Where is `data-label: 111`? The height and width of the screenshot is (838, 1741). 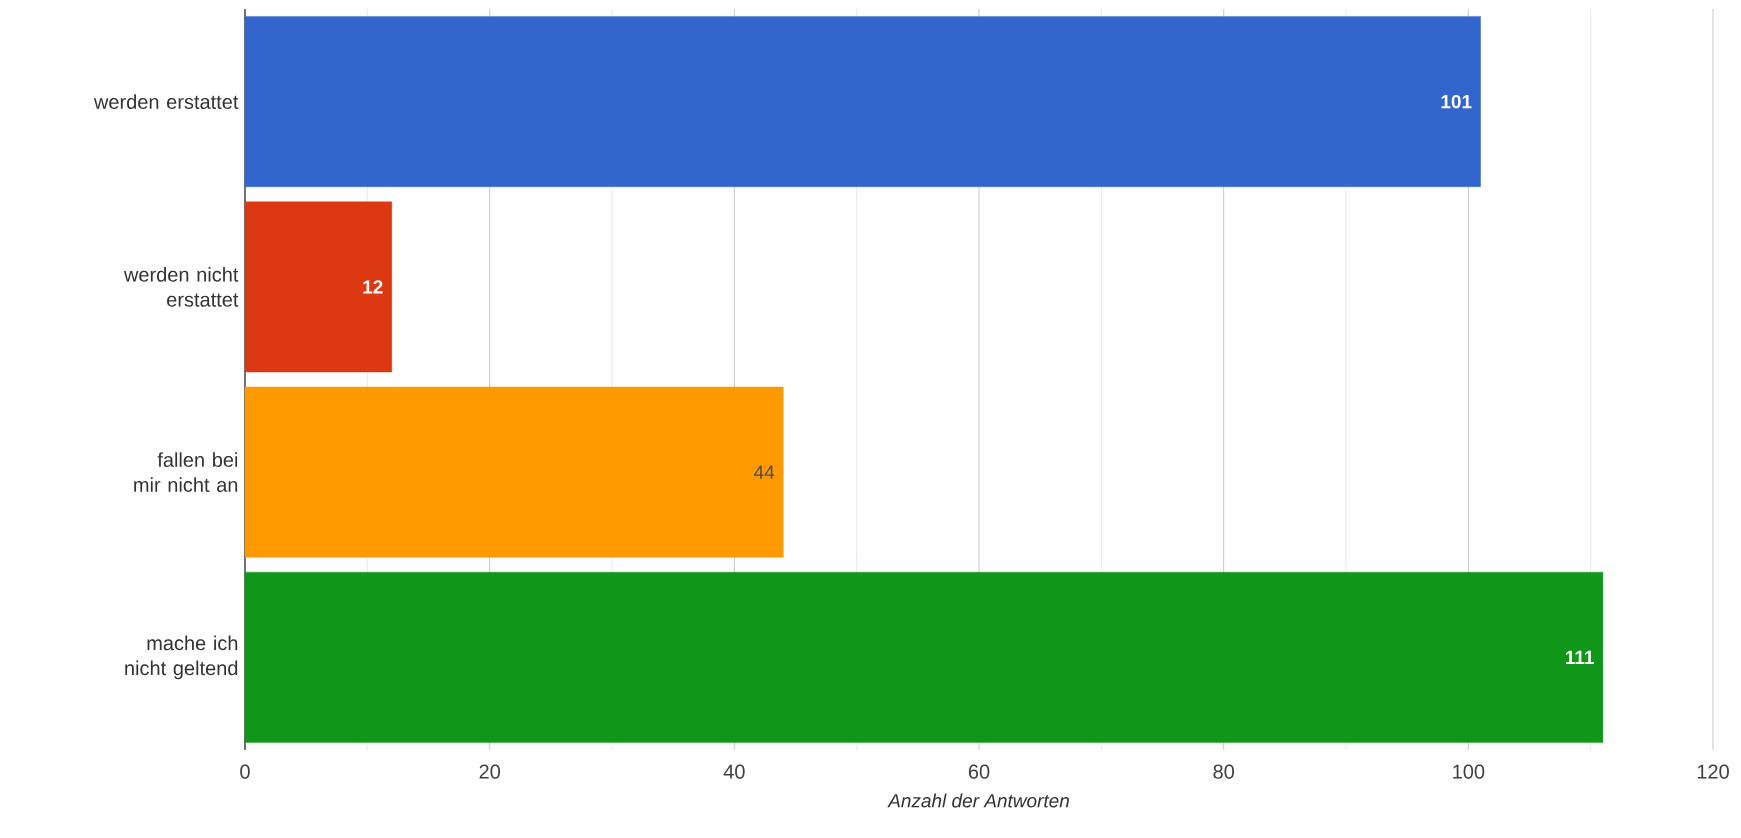 data-label: 111 is located at coordinates (1579, 657).